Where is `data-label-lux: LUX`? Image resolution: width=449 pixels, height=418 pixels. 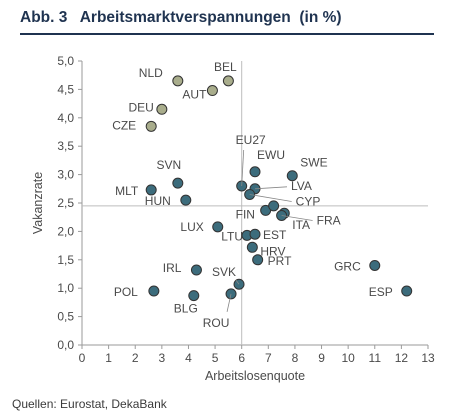 data-label-lux: LUX is located at coordinates (191, 227).